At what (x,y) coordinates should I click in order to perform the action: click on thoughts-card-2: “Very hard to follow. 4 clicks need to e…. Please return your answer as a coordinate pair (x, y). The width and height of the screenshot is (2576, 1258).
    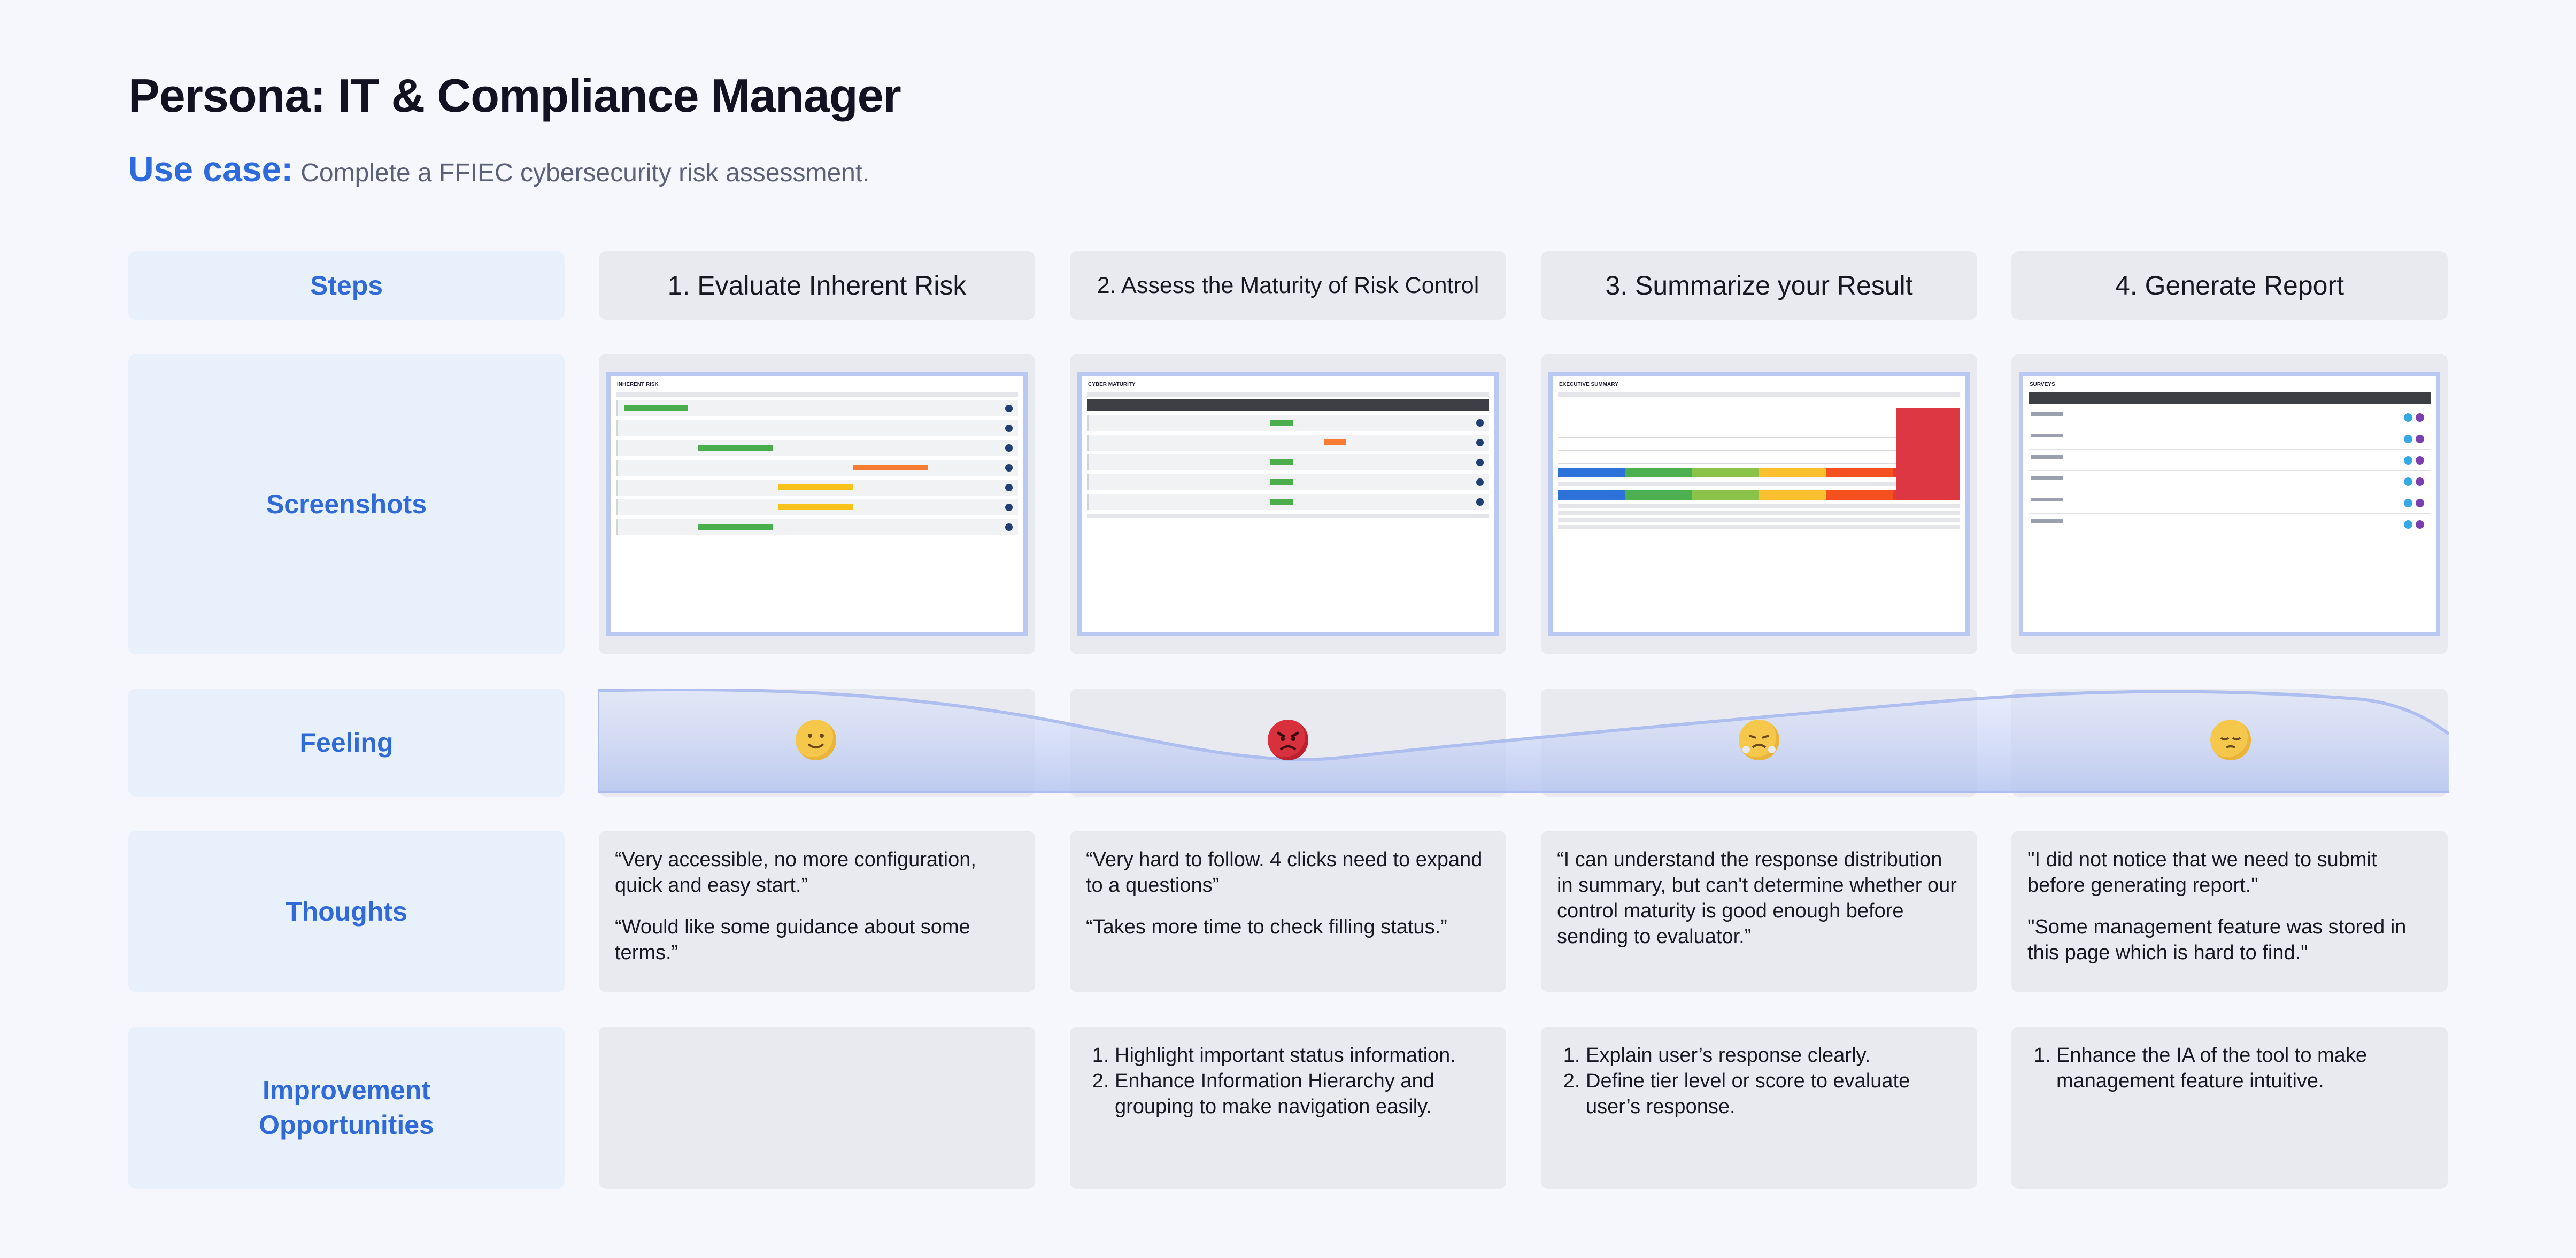
    Looking at the image, I should click on (1288, 911).